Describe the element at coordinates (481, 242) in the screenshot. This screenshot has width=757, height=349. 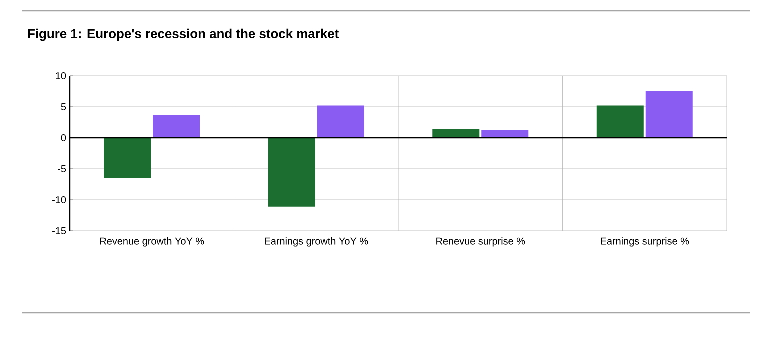
I see `x-tick-label: Renevue surprise %` at that location.